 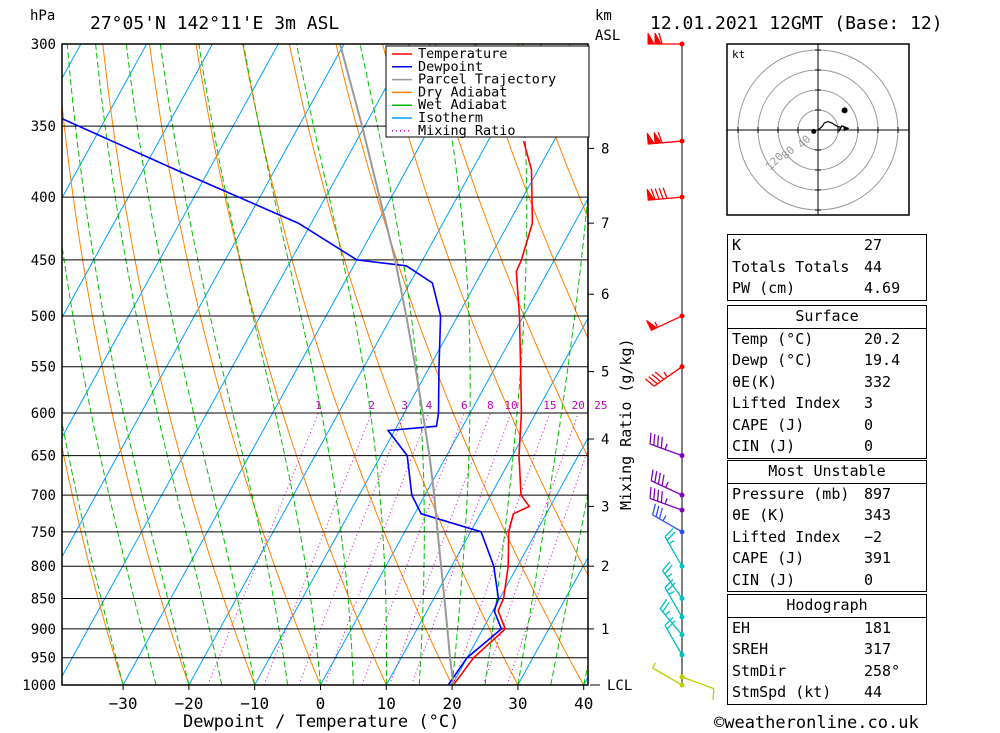 What do you see at coordinates (827, 289) in the screenshot?
I see `index-row: PW (cm) 4.69` at bounding box center [827, 289].